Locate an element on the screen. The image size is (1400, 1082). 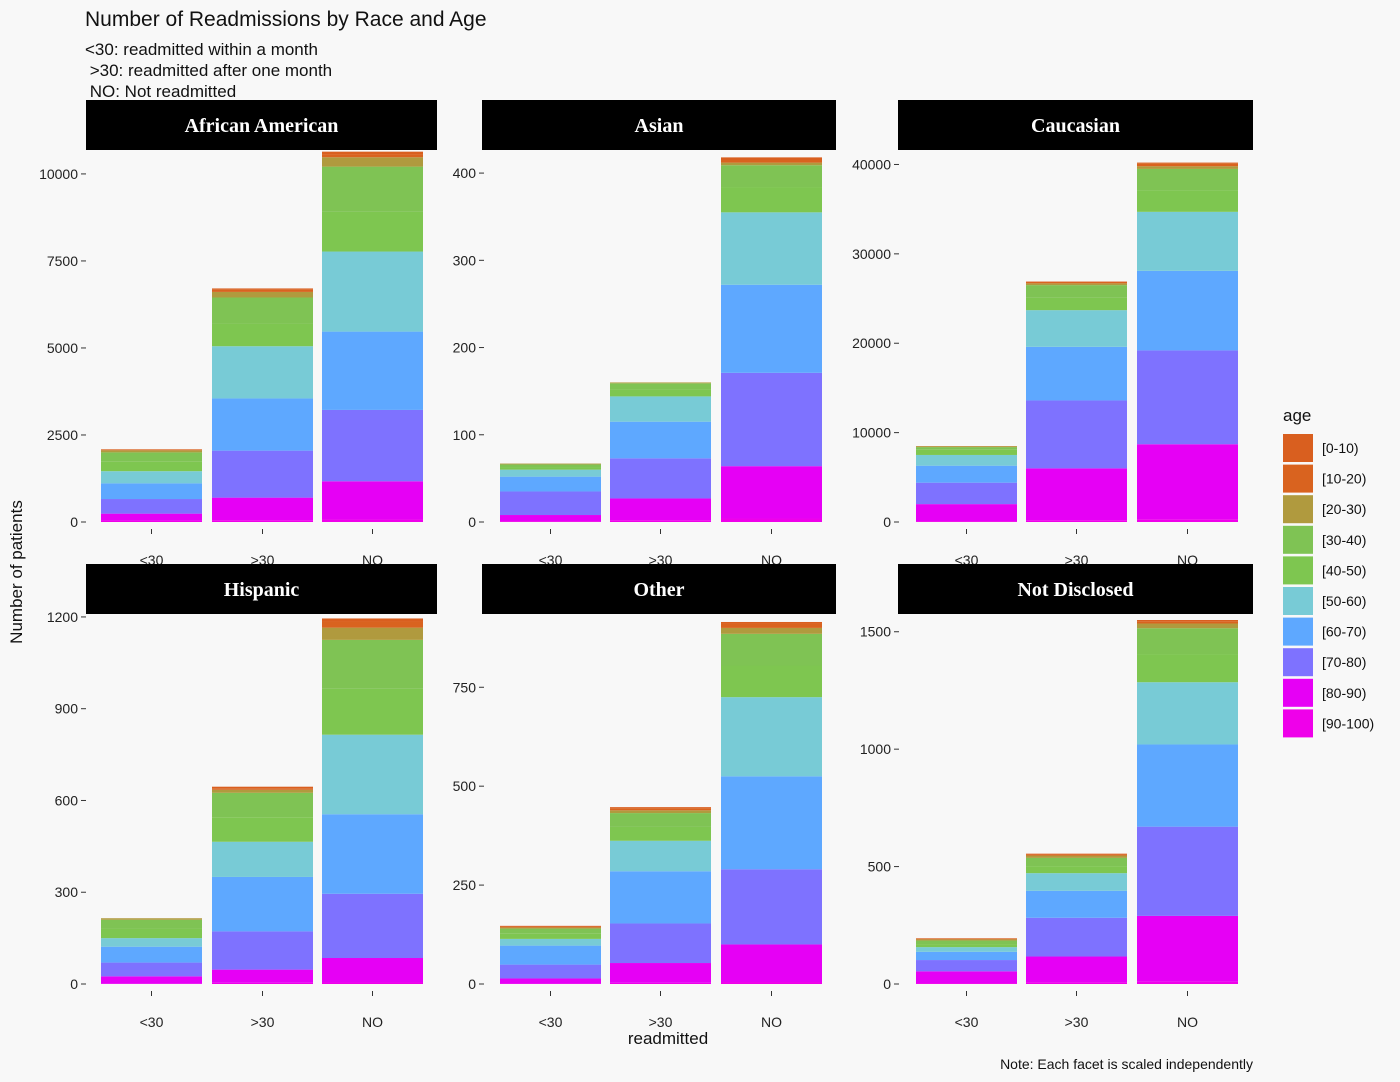
y-tick-label: 300 is located at coordinates (67, 892).